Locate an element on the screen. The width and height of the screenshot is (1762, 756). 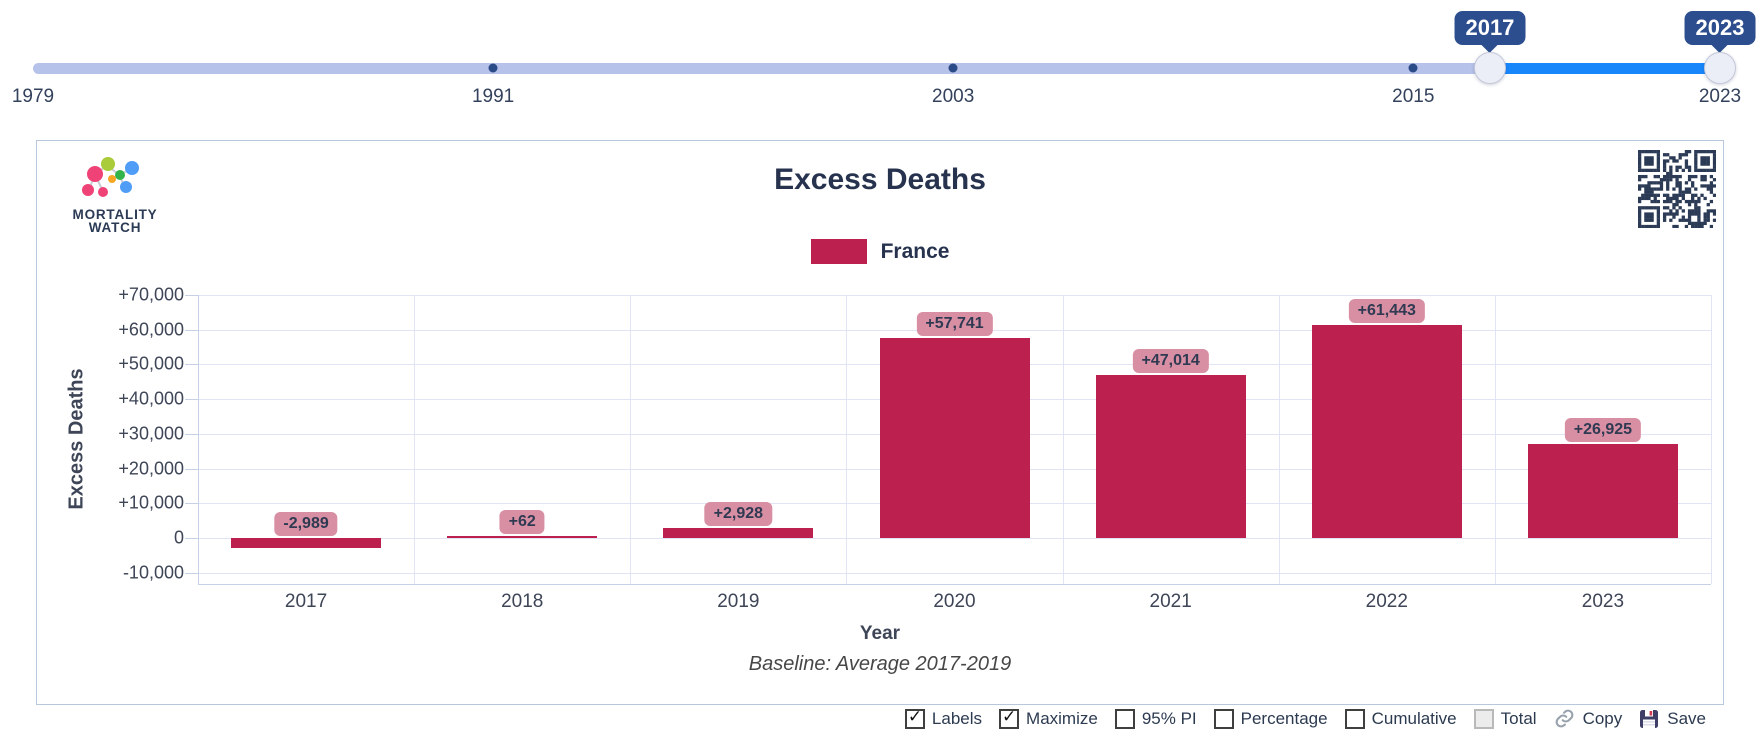
slider-year-label-1979: 1979 is located at coordinates (33, 96).